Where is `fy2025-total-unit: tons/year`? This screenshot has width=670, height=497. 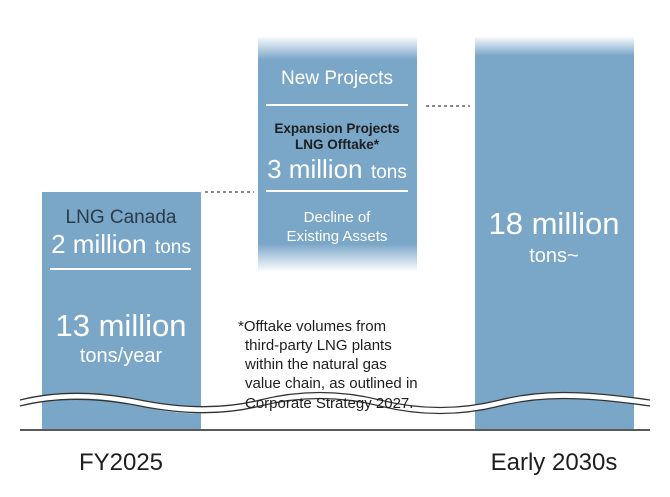 fy2025-total-unit: tons/year is located at coordinates (121, 356).